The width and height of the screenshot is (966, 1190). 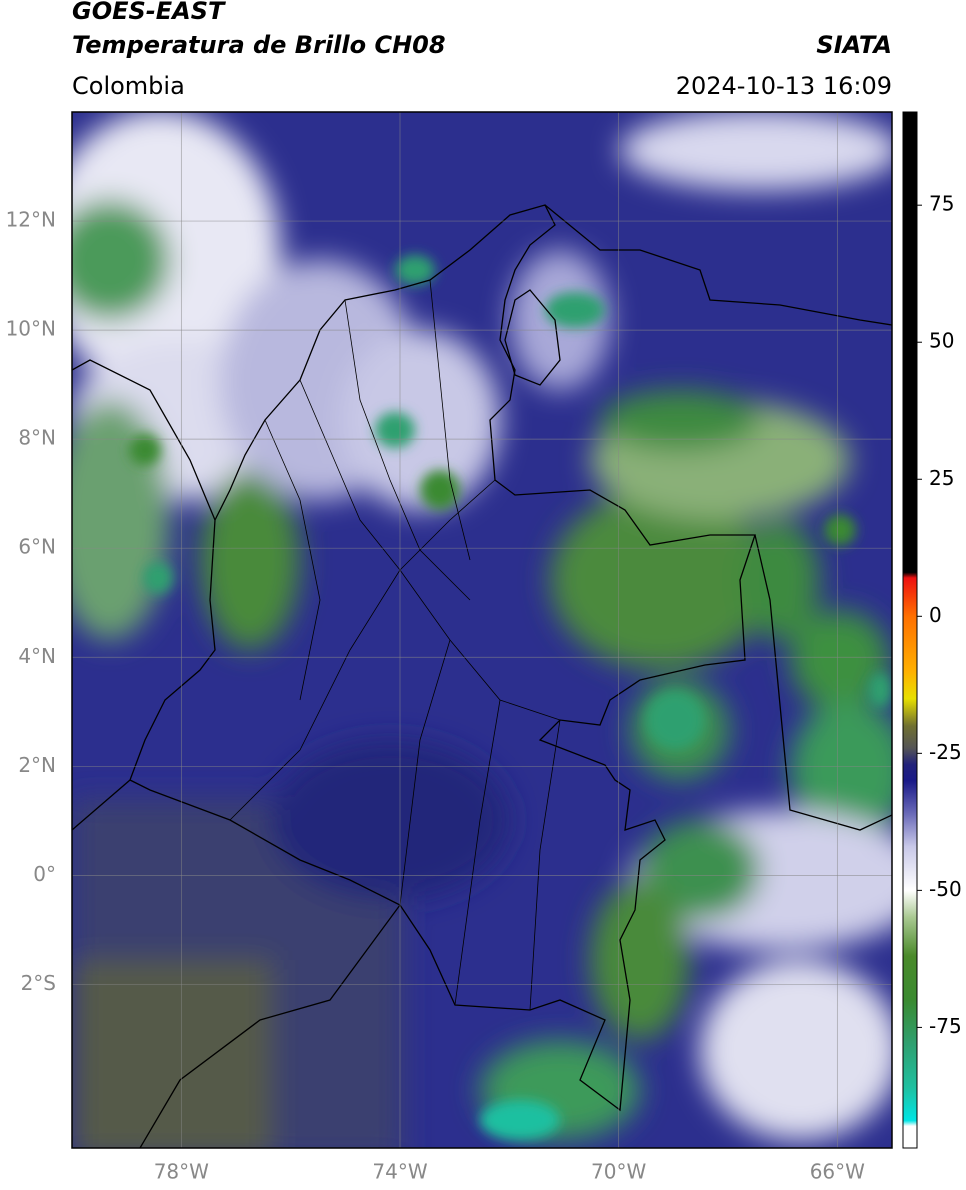 I want to click on colorbar-tick-label: -25, so click(x=945, y=752).